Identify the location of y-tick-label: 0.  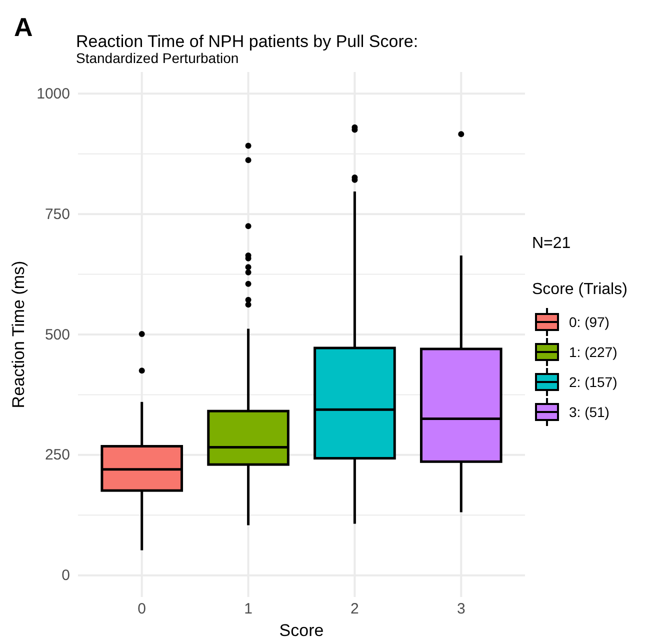
(66, 575).